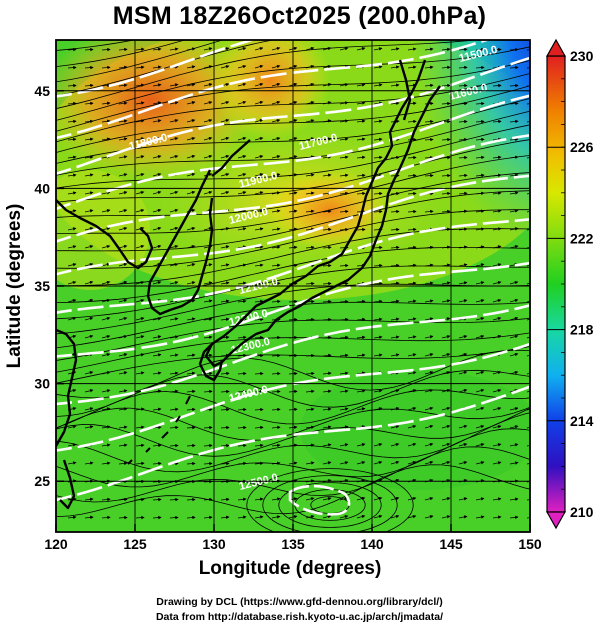  I want to click on colorbar-tick-label: 226, so click(582, 147).